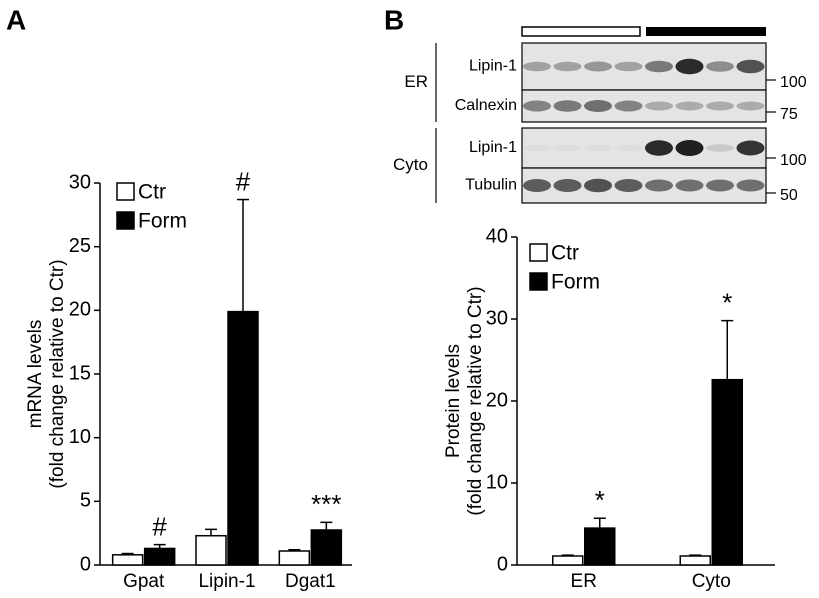 The height and width of the screenshot is (598, 819). Describe the element at coordinates (706, 31) in the screenshot. I see `form-group-bar` at that location.